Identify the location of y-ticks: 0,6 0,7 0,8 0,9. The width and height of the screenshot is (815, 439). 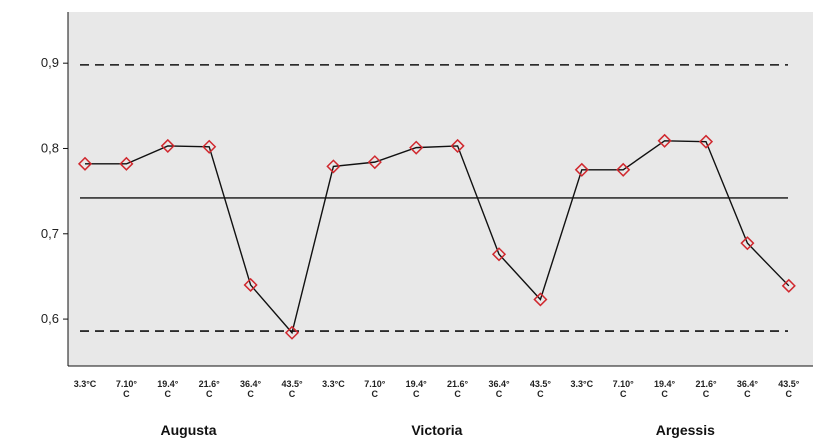
(54, 190).